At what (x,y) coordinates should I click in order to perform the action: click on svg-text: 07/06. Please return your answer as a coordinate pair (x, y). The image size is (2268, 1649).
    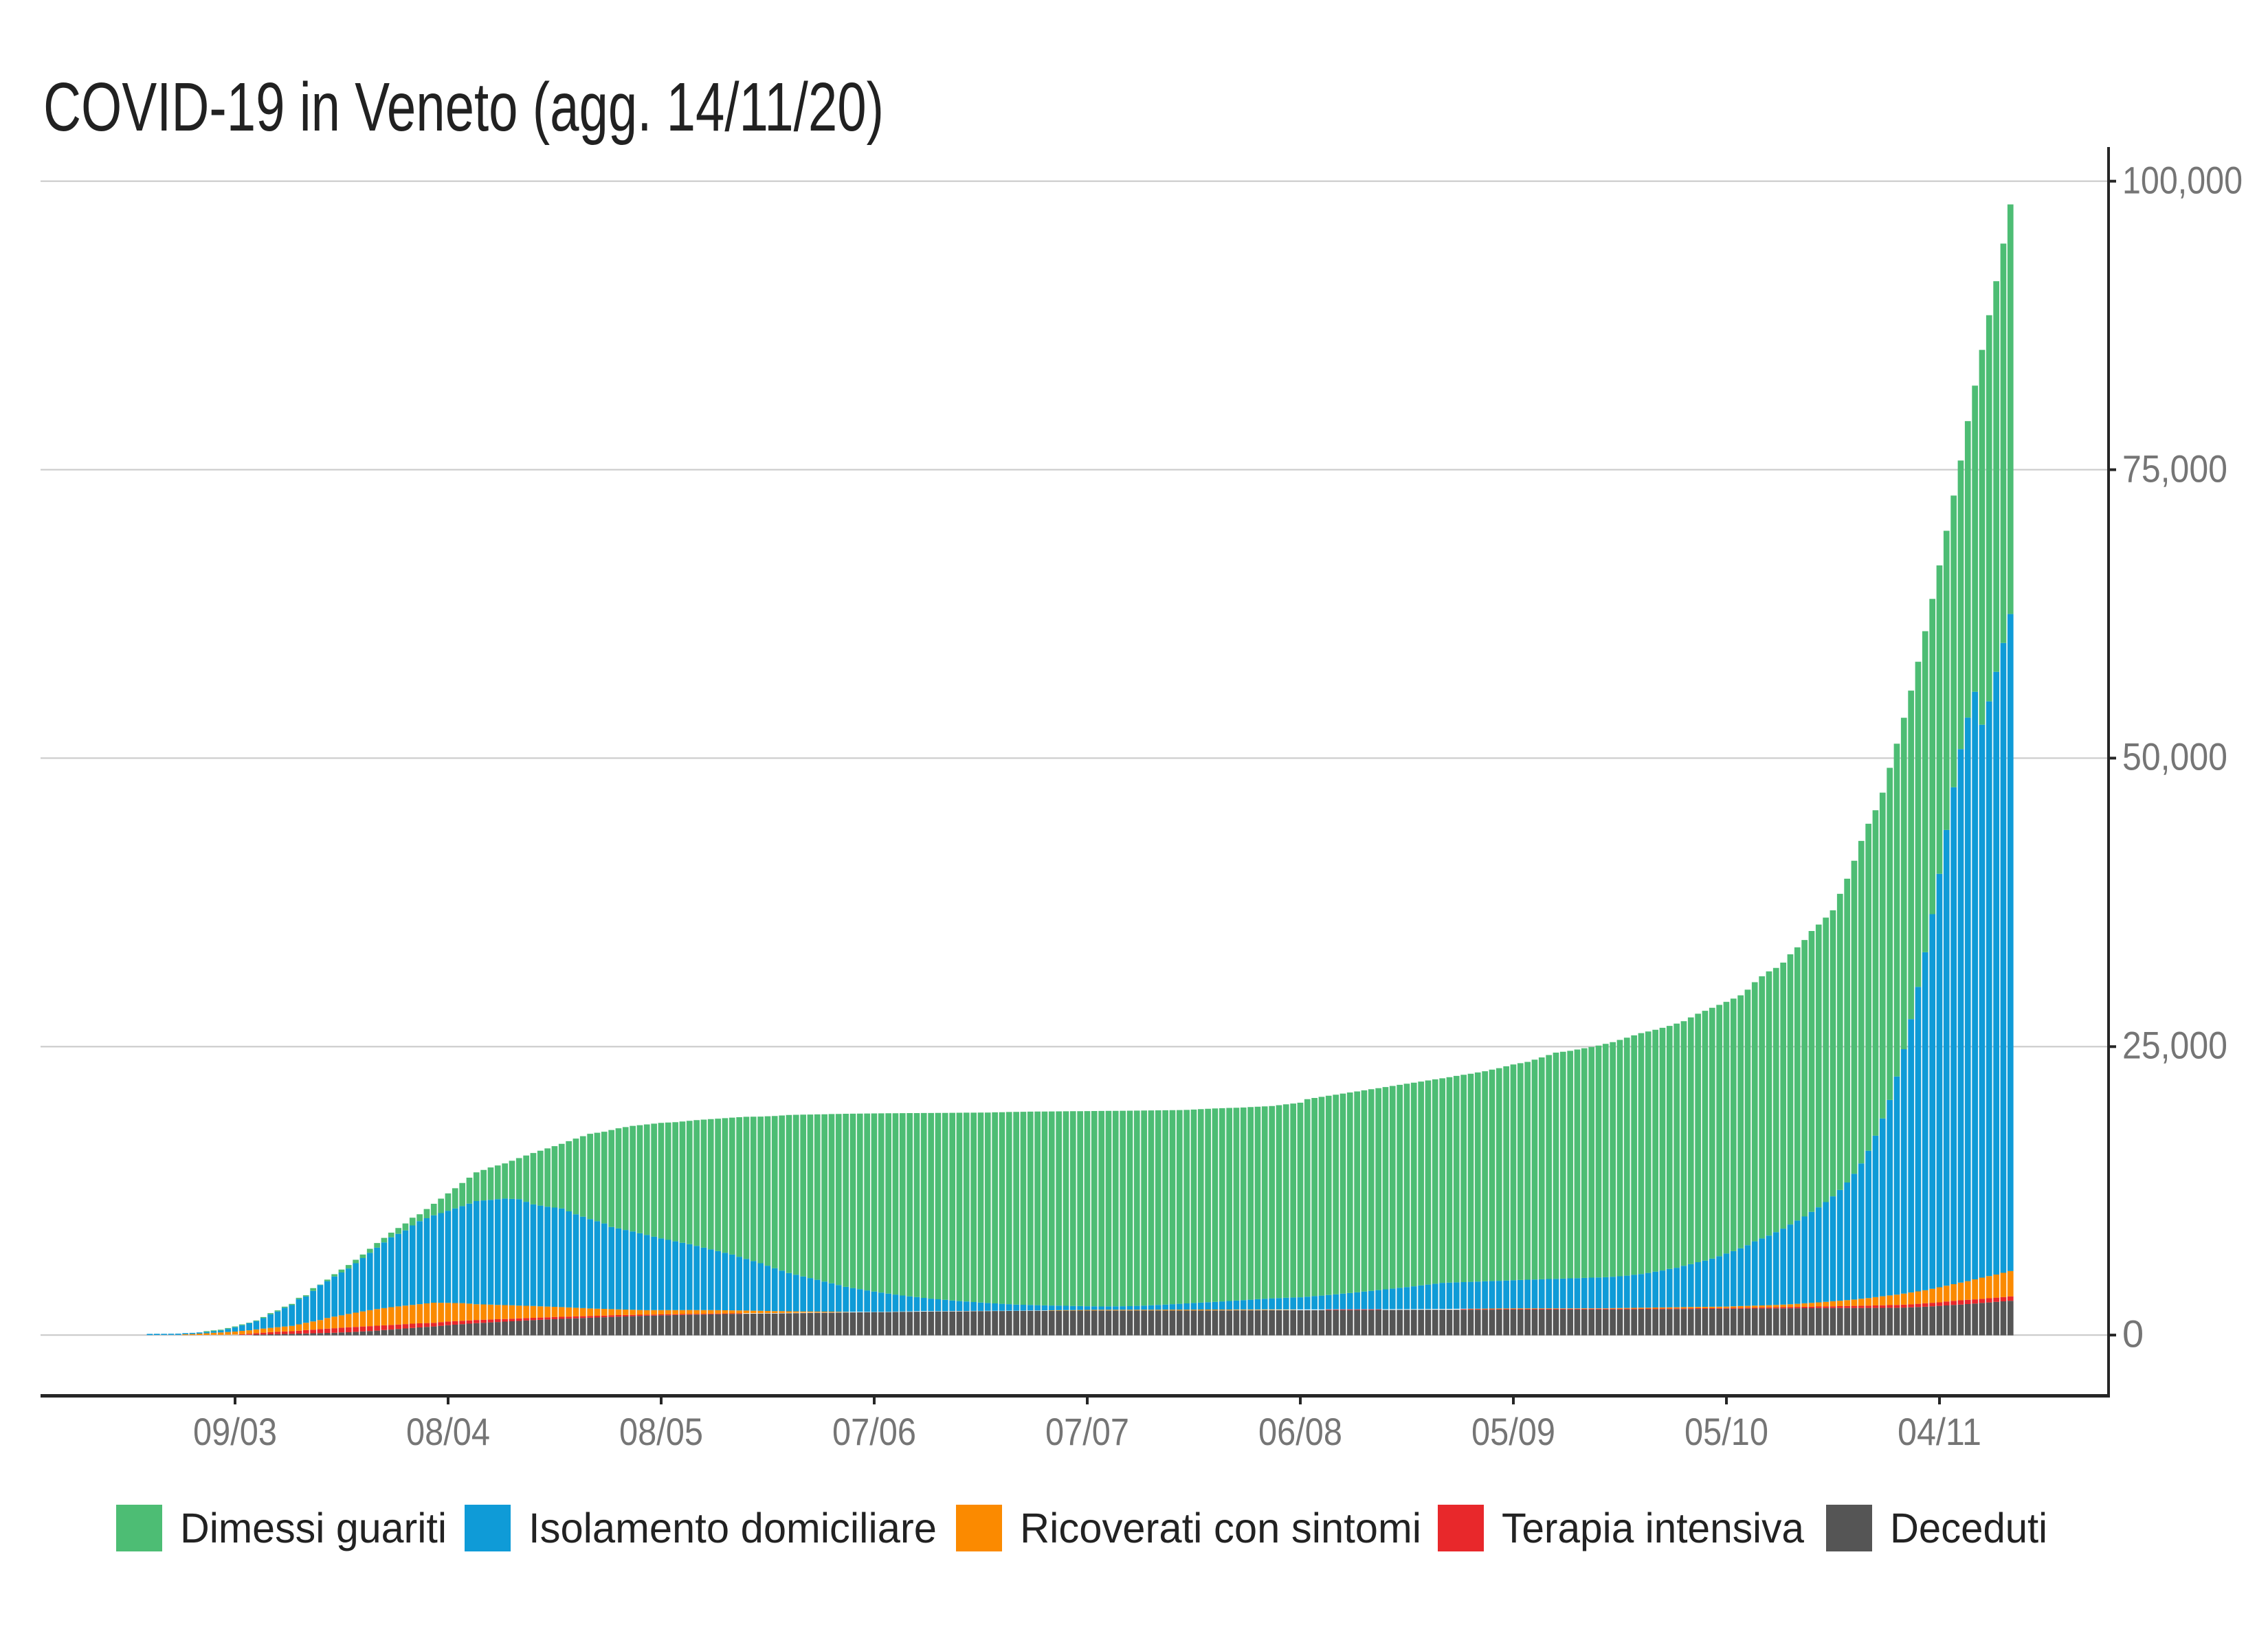
    Looking at the image, I should click on (874, 1431).